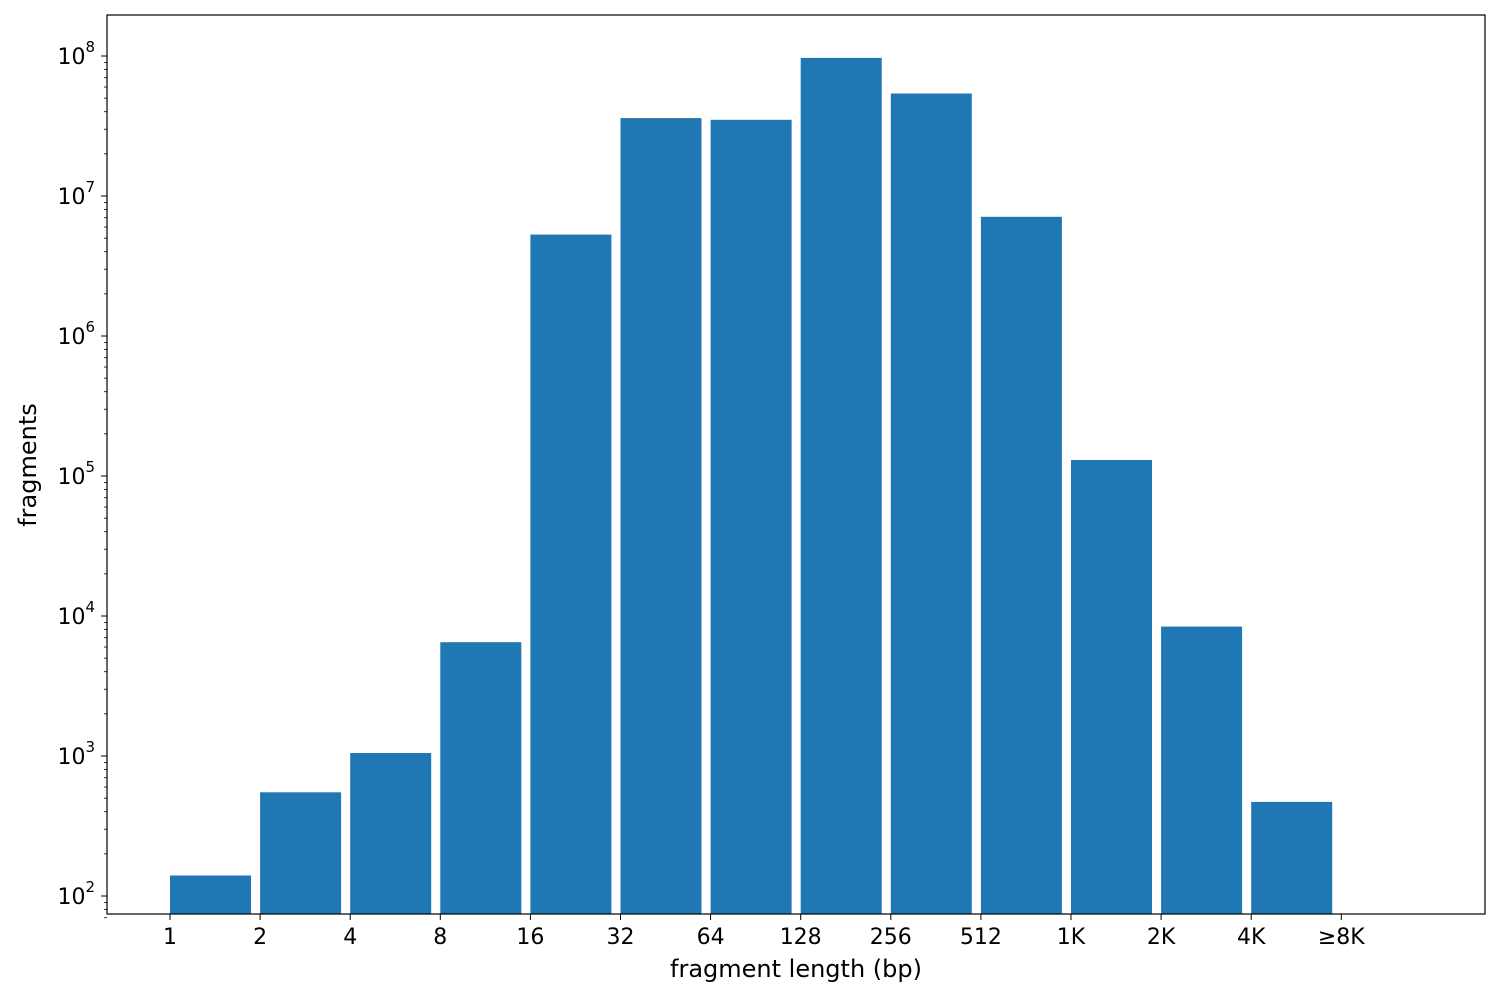  What do you see at coordinates (530, 937) in the screenshot?
I see `x-tick-label: 16` at bounding box center [530, 937].